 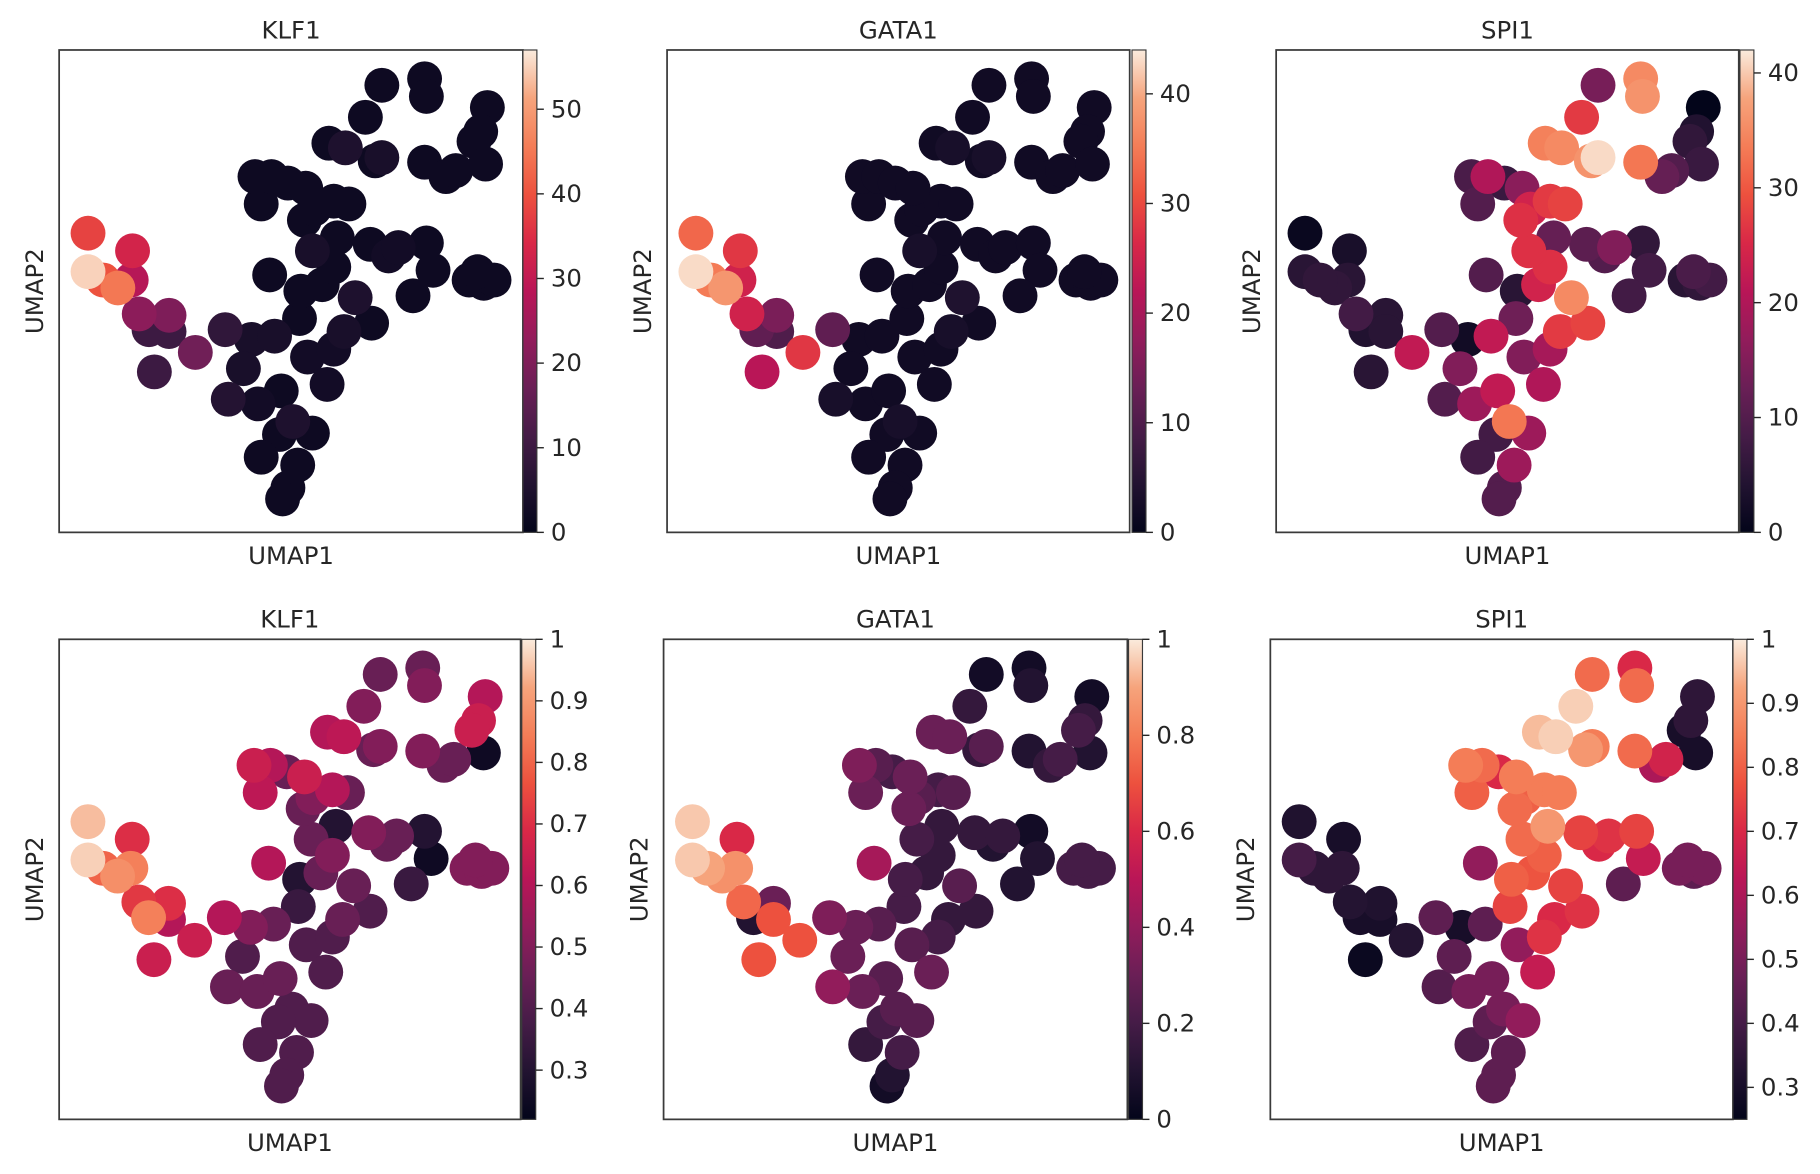 What do you see at coordinates (1783, 417) in the screenshot?
I see `colorbar-tick-label: 10` at bounding box center [1783, 417].